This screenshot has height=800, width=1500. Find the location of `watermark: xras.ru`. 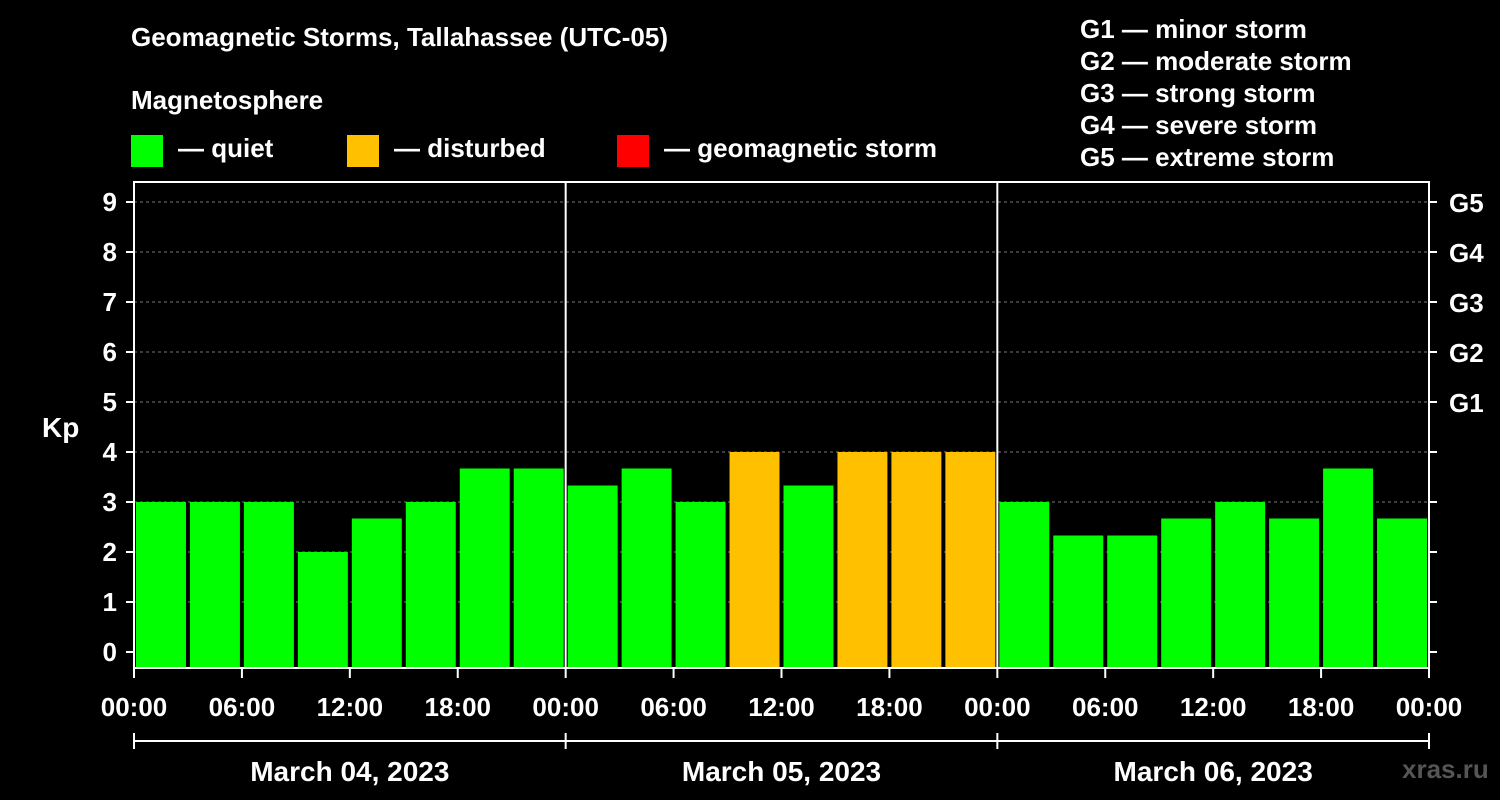

watermark: xras.ru is located at coordinates (1445, 769).